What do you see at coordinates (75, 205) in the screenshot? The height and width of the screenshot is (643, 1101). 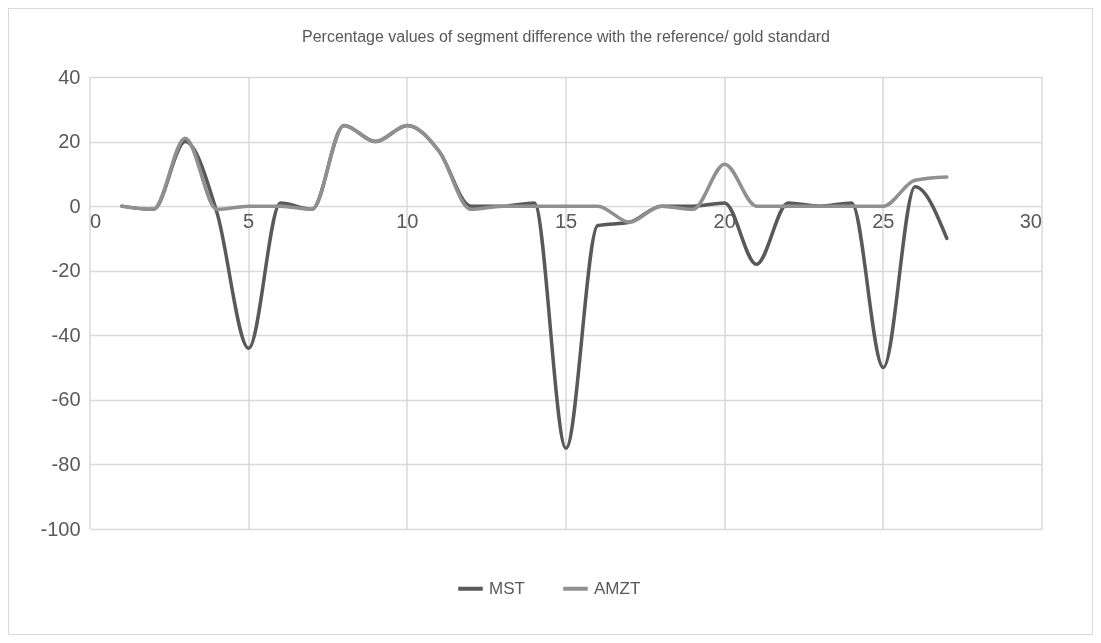 I see `y-tick-label: 0` at bounding box center [75, 205].